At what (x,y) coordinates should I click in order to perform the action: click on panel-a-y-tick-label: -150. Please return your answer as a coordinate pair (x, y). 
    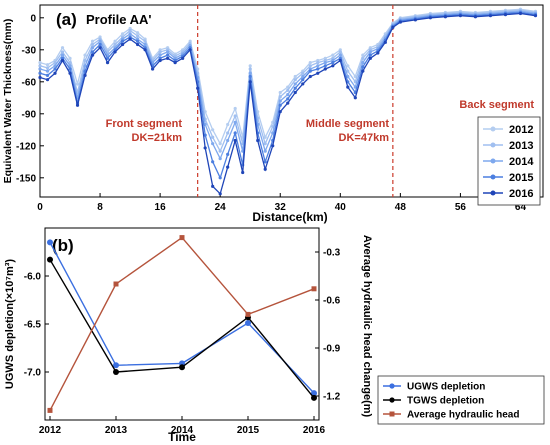
    Looking at the image, I should click on (26, 178).